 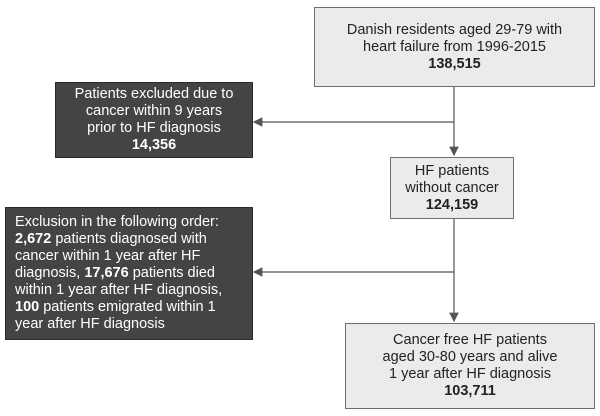 I want to click on start-line2: heart failure from 1996-2015, so click(x=454, y=46).